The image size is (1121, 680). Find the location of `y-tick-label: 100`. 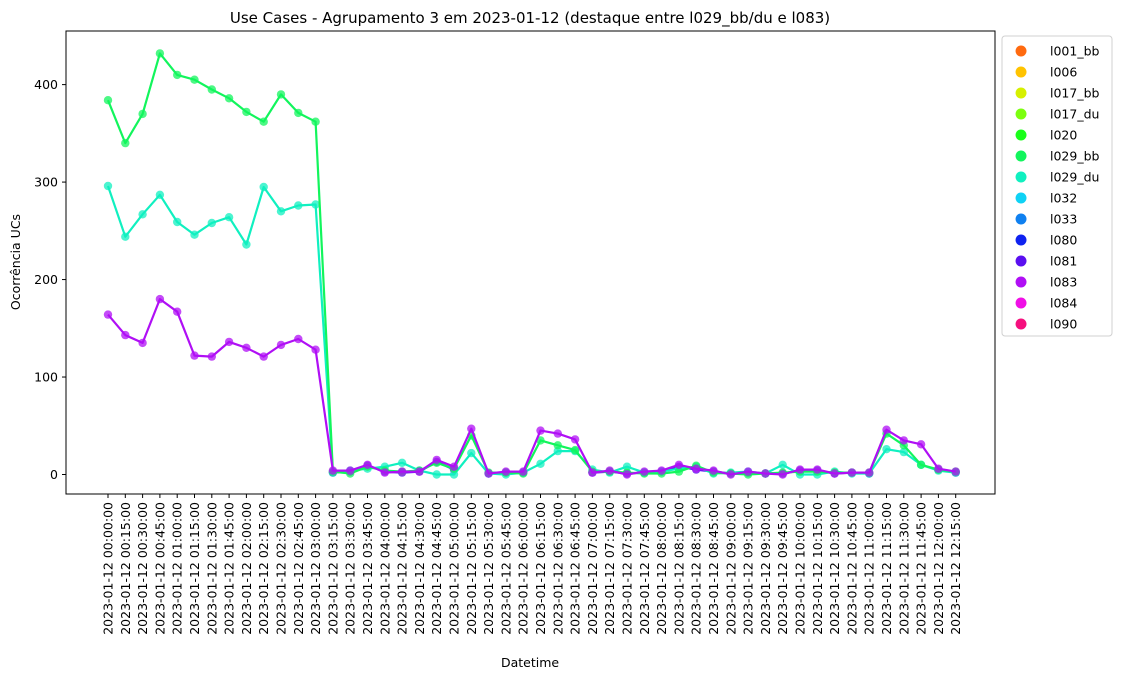

y-tick-label: 100 is located at coordinates (46, 377).